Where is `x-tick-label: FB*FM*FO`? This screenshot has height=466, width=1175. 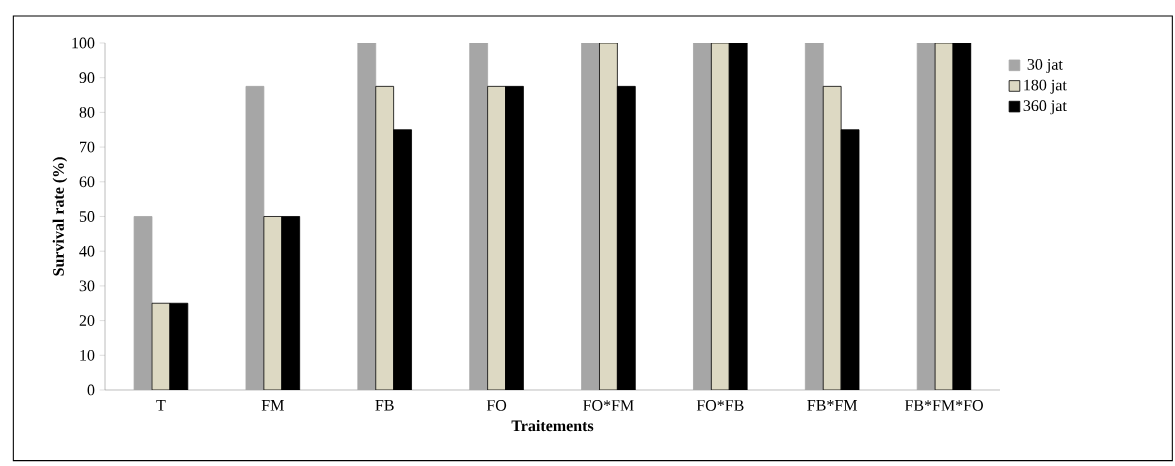 x-tick-label: FB*FM*FO is located at coordinates (943, 405).